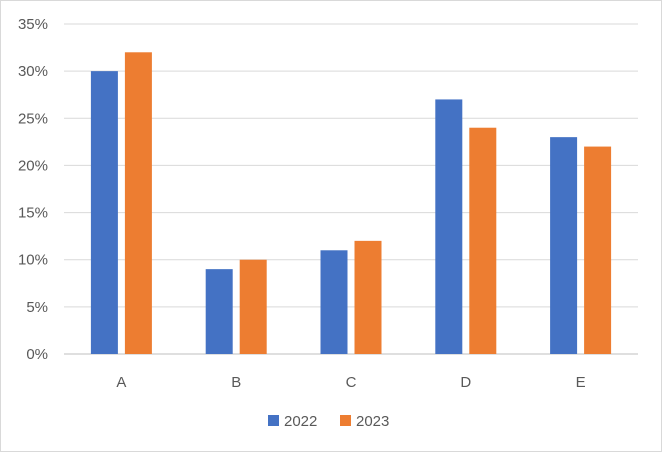  Describe the element at coordinates (33, 118) in the screenshot. I see `y-tick-label: 25%` at that location.